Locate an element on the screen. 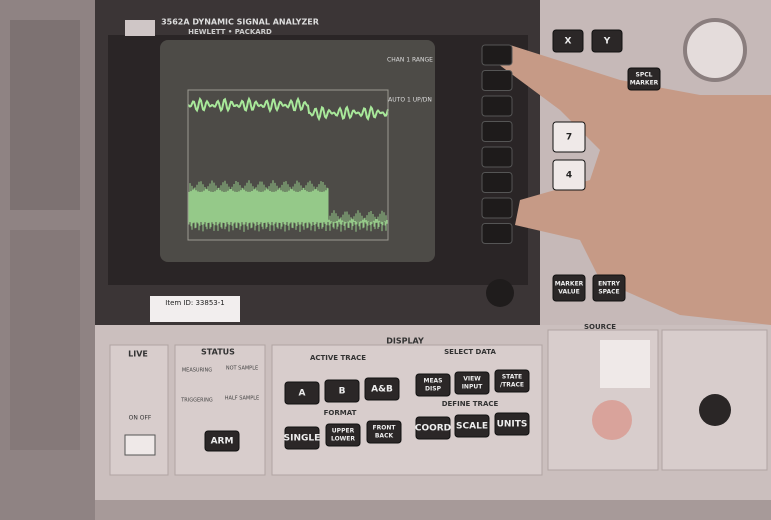  label: FORMAT is located at coordinates (340, 413).